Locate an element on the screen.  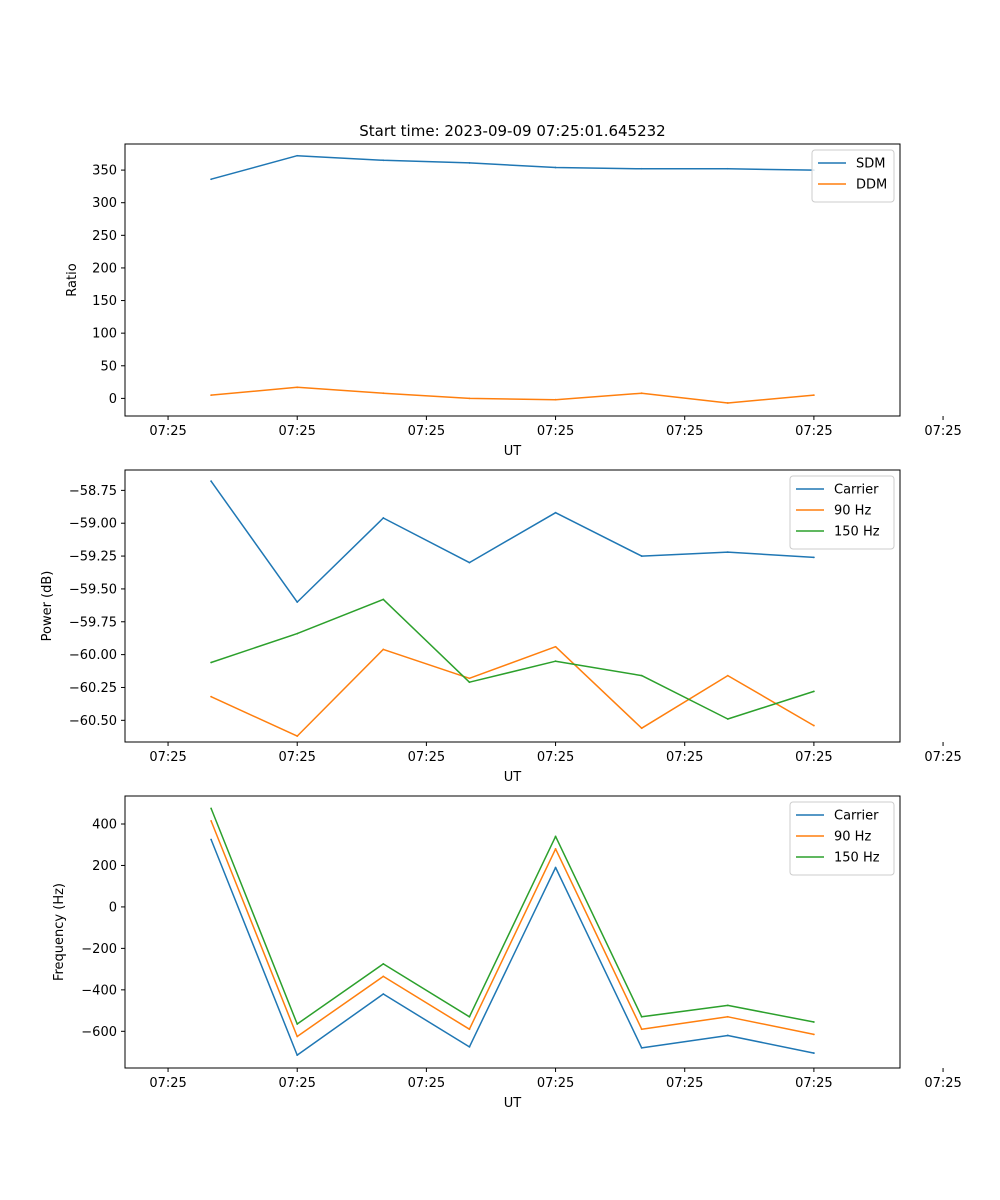
legend-label-150-hz: 150 Hz is located at coordinates (857, 858).